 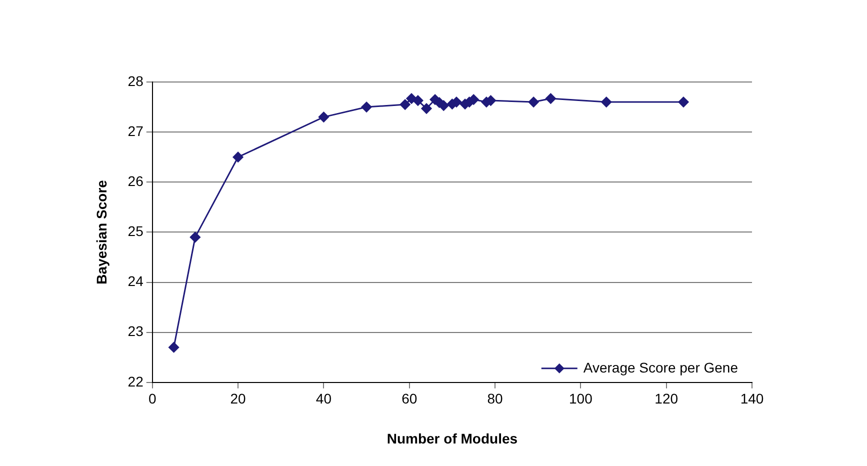 What do you see at coordinates (581, 398) in the screenshot?
I see `x-tick-label: 100` at bounding box center [581, 398].